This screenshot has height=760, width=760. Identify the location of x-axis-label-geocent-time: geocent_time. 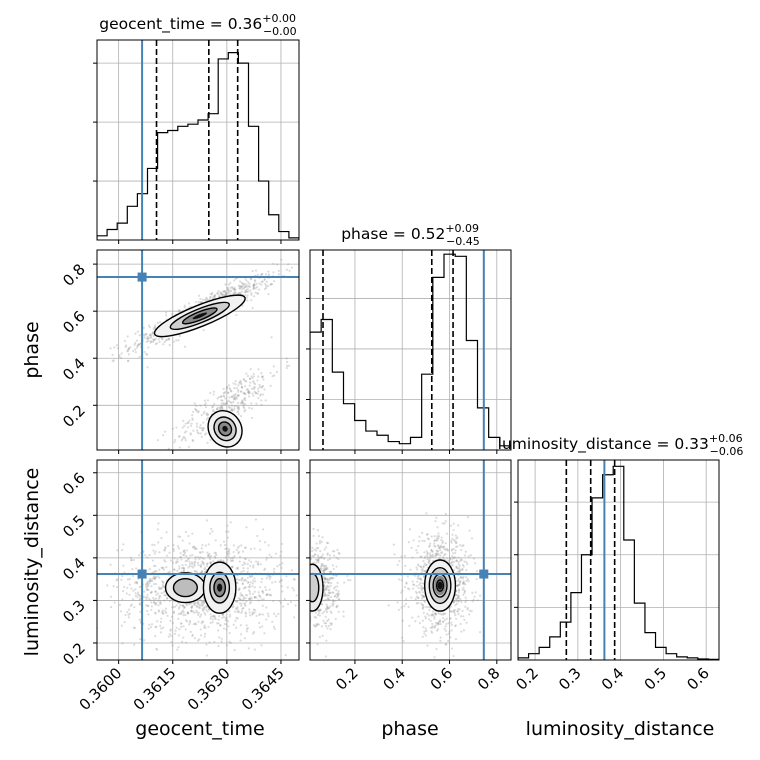
(199, 729).